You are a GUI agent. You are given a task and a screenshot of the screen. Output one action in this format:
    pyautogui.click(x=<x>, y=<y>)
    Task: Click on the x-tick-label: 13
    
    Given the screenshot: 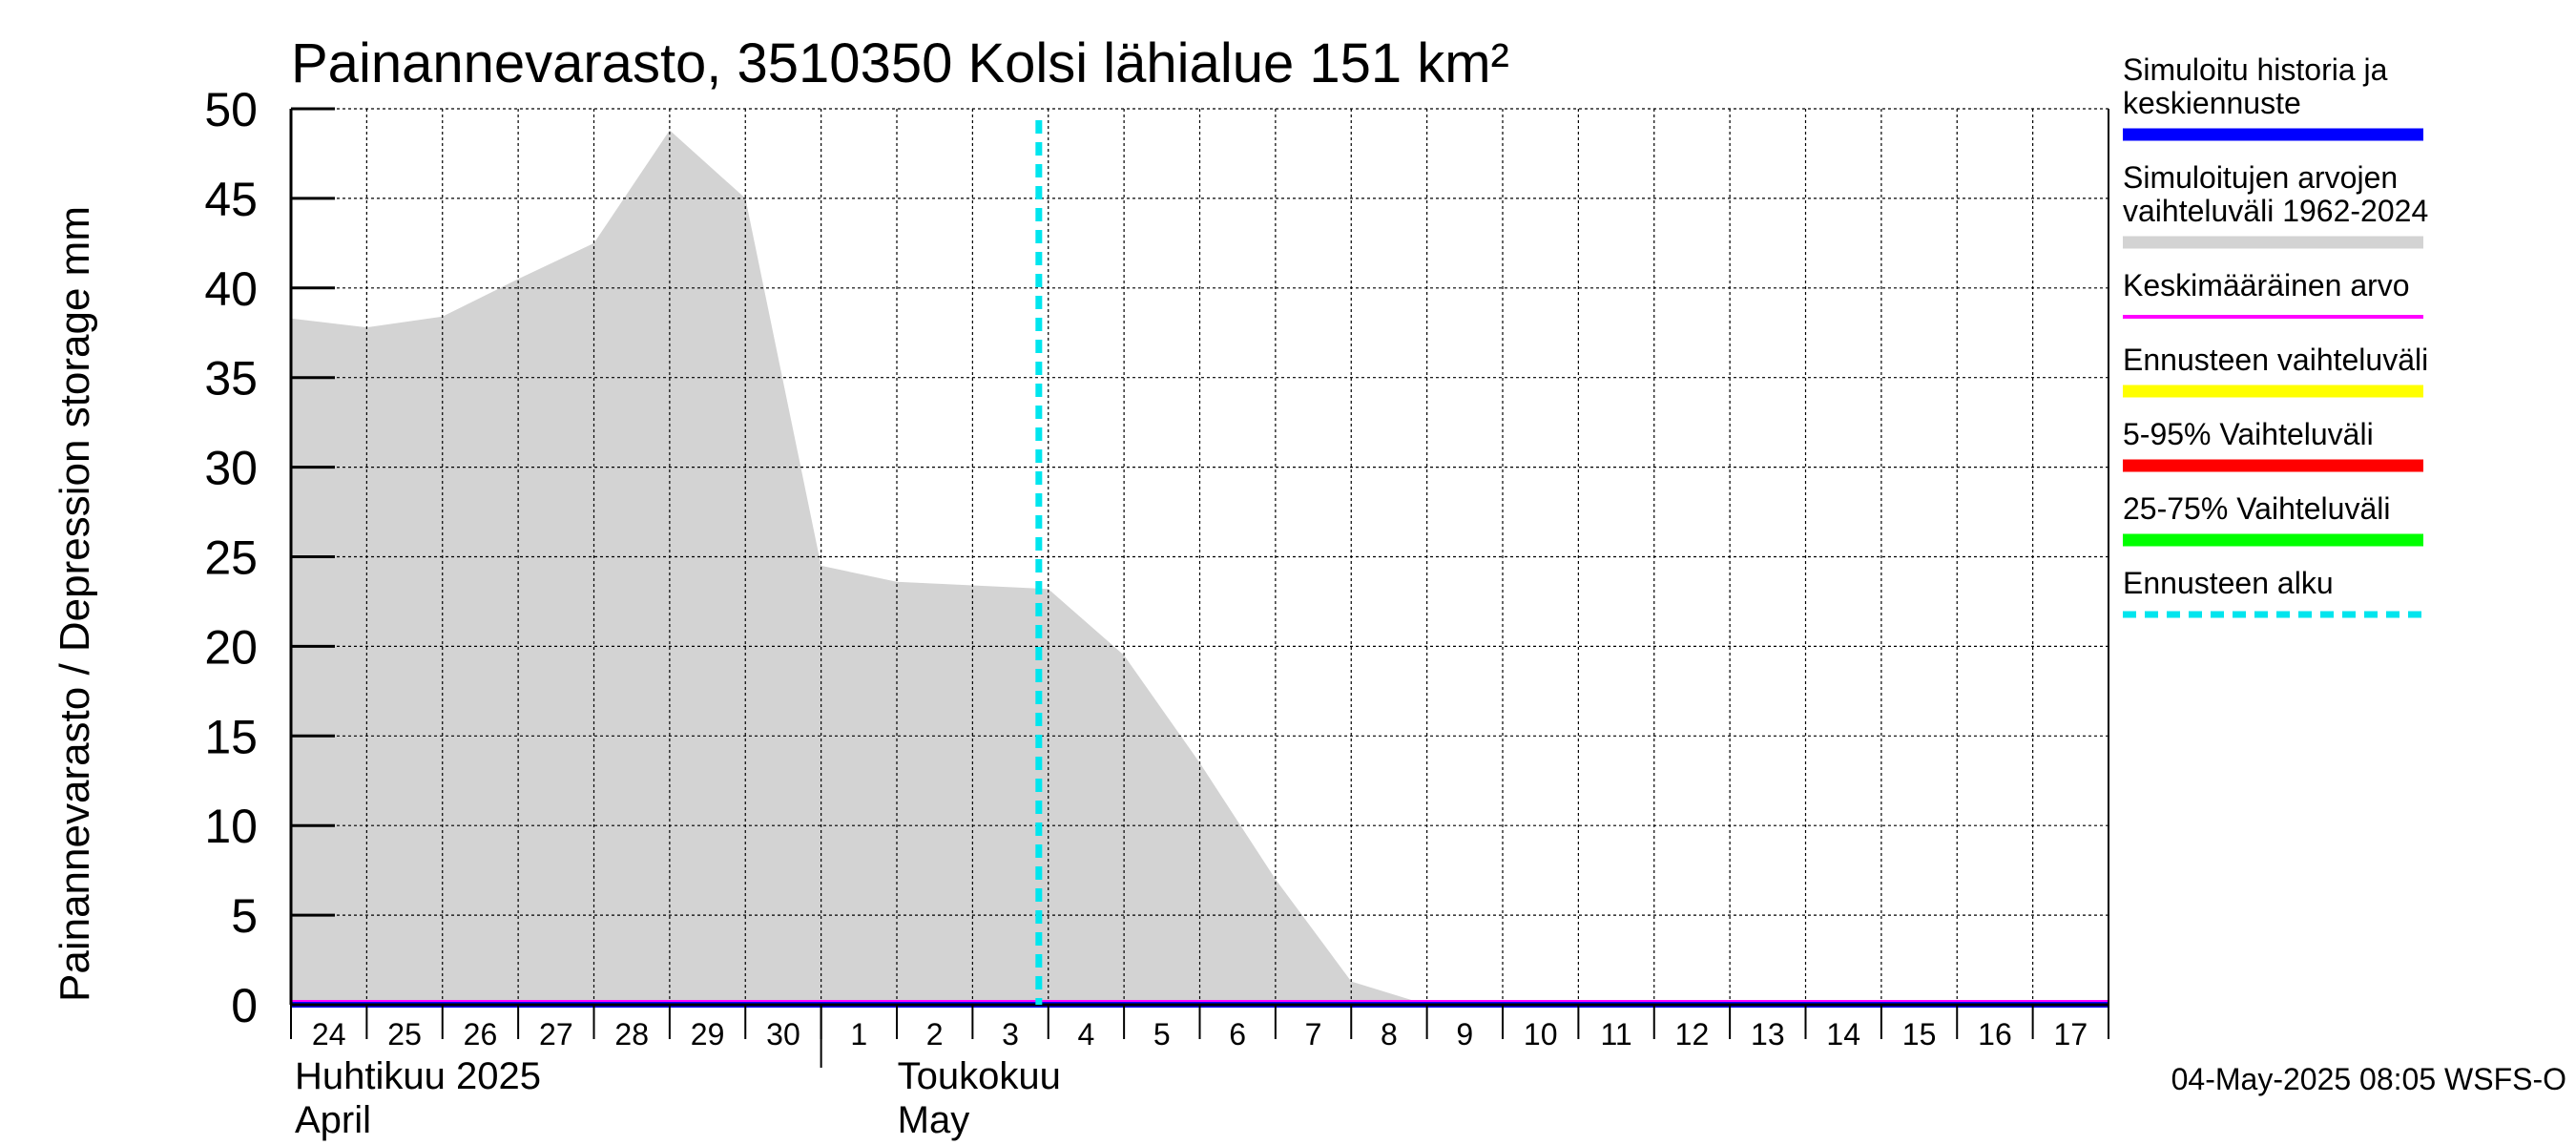 What is the action you would take?
    pyautogui.click(x=1768, y=1034)
    